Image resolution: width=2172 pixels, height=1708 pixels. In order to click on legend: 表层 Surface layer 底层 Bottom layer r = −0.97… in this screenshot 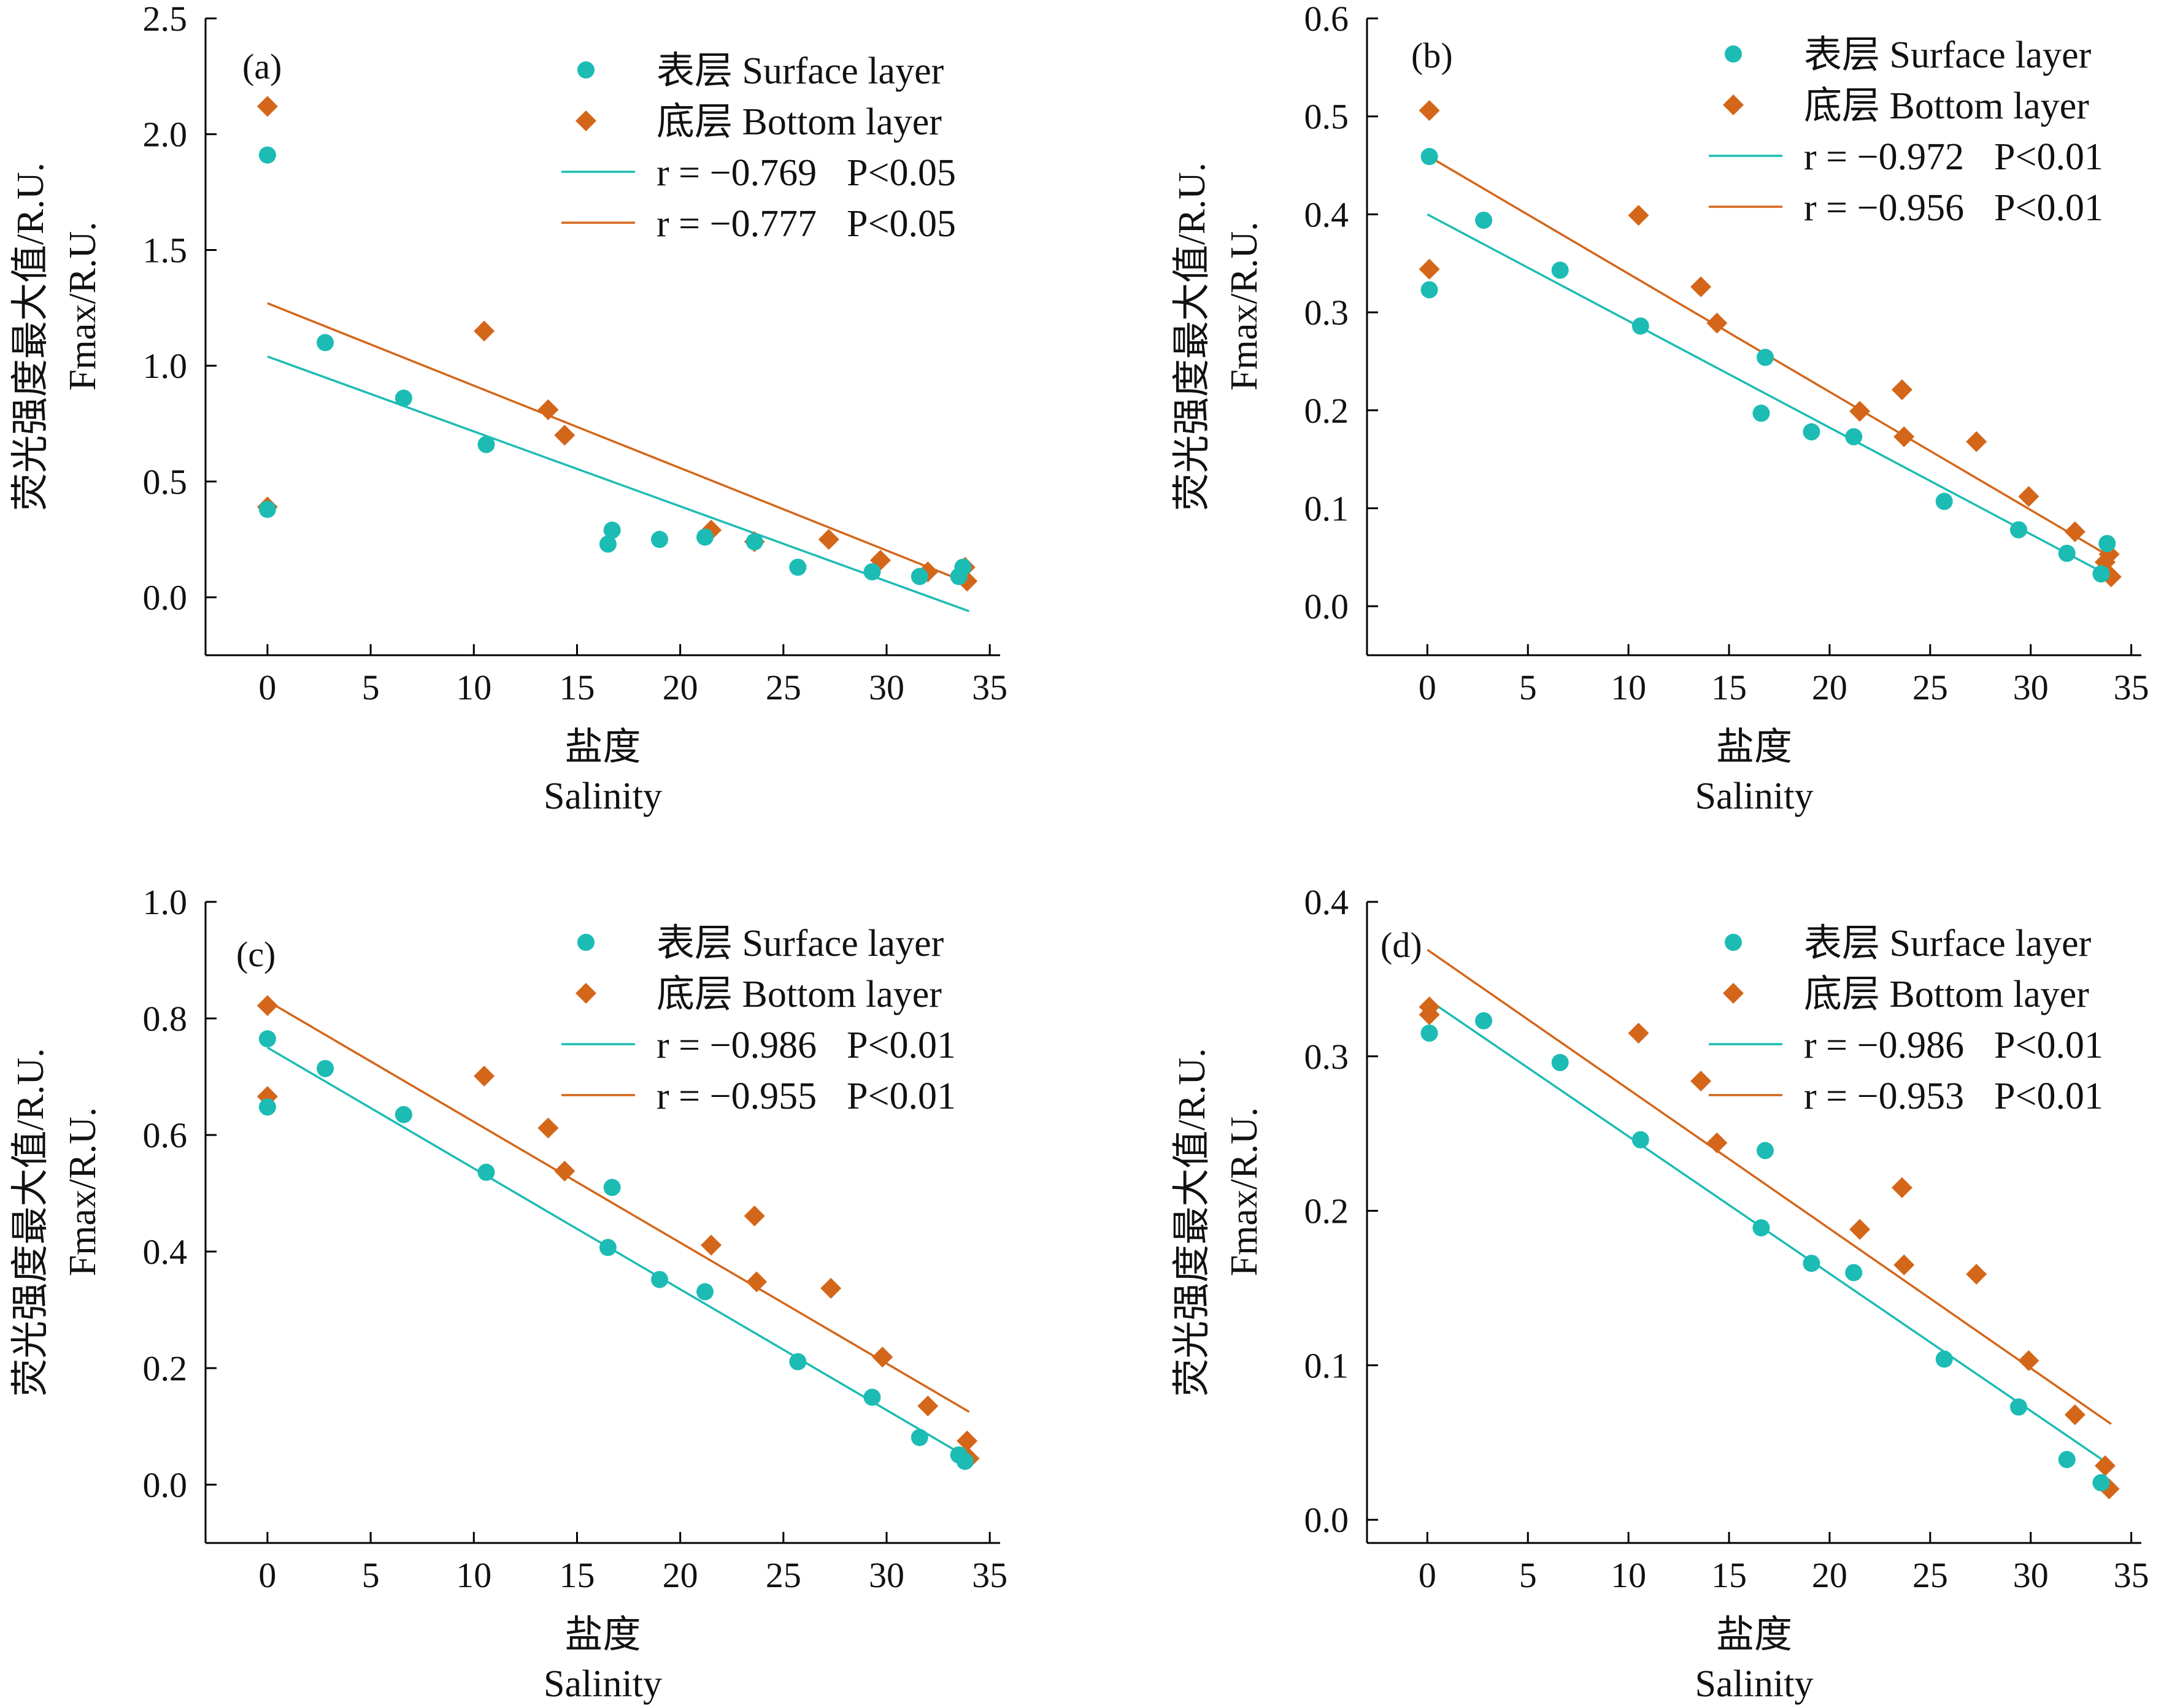, I will do `click(1906, 131)`.